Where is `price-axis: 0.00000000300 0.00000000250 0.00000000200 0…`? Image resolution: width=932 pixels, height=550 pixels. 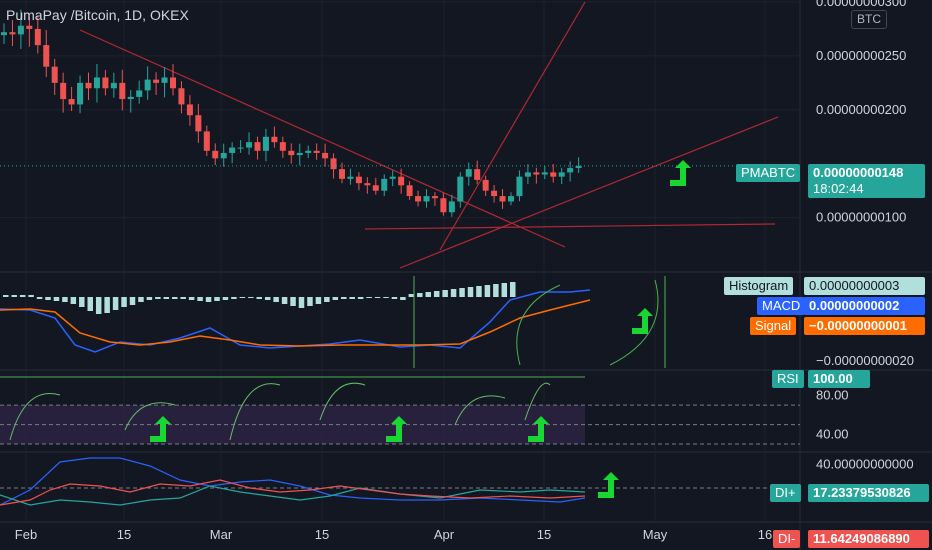
price-axis: 0.00000000300 0.00000000250 0.00000000200 0… is located at coordinates (865, 236).